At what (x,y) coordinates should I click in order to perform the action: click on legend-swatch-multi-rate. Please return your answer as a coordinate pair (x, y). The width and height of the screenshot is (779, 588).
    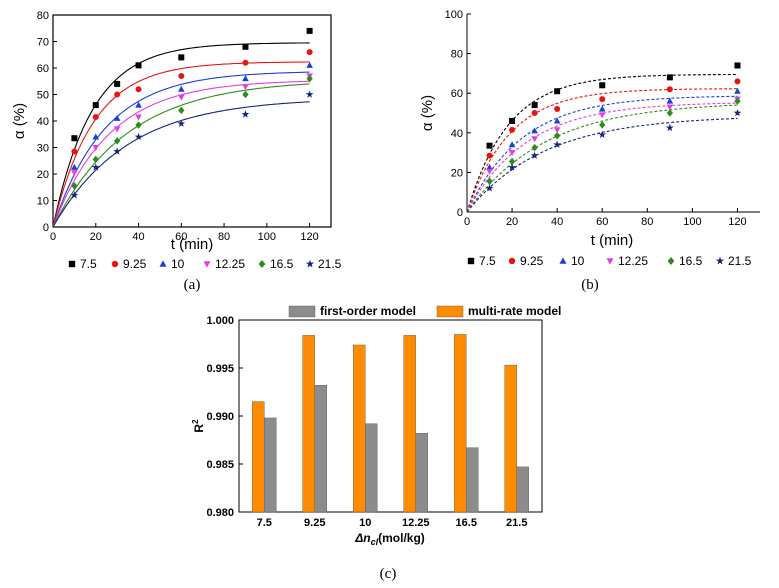
    Looking at the image, I should click on (450, 311).